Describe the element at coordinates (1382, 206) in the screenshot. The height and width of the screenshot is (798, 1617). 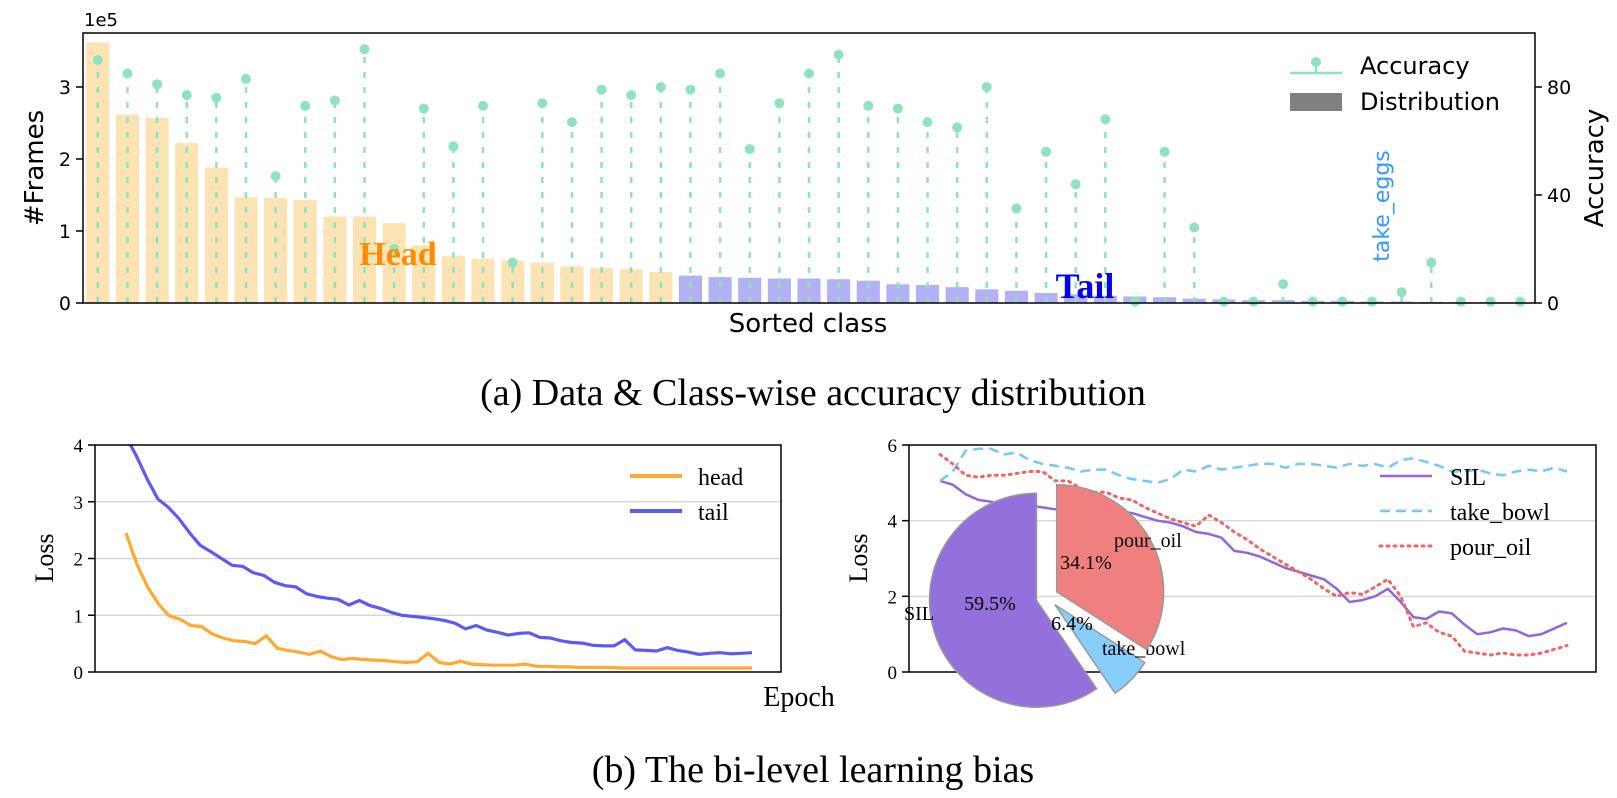
I see `take-eggs-annotation: take_eggs` at that location.